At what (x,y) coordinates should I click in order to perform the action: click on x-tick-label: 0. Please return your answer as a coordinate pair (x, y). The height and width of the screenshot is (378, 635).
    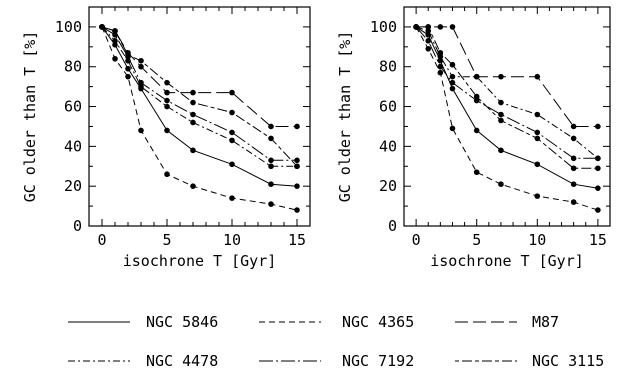
    Looking at the image, I should click on (101, 240).